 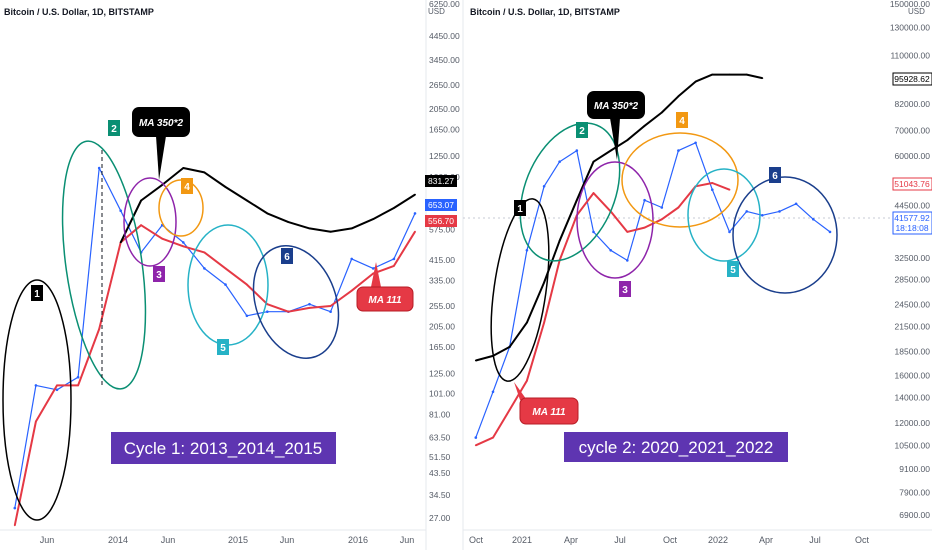 What do you see at coordinates (522, 540) in the screenshot?
I see `right-xtick-label: 2021` at bounding box center [522, 540].